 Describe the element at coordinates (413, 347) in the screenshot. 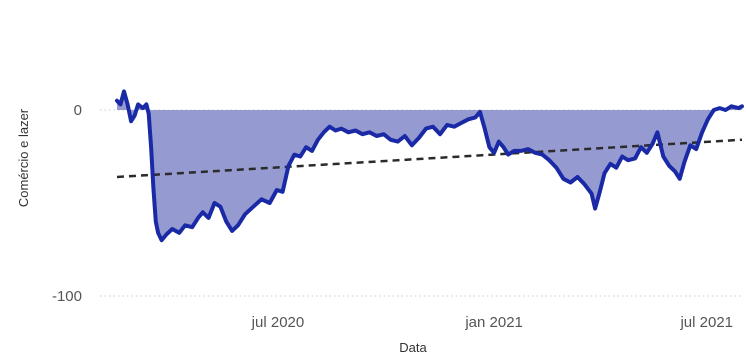

I see `x-axis-title: Data` at that location.